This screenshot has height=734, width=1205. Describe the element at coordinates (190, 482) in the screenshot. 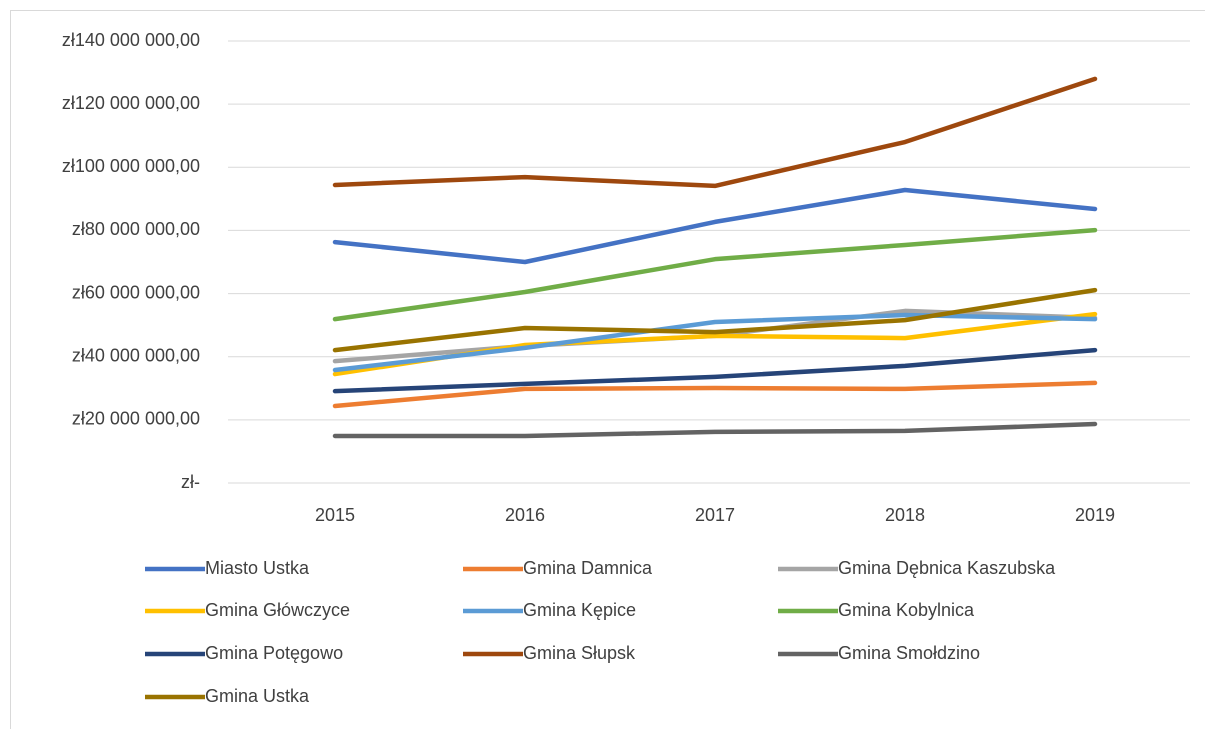

I see `y-tick-label: zł-` at that location.